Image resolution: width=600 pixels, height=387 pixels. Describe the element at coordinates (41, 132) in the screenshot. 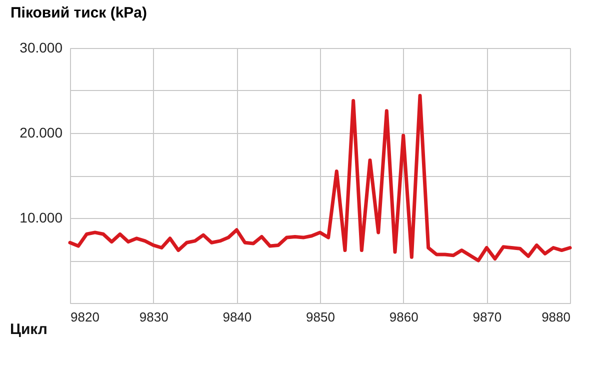

I see `y-tick-label: 20.000` at that location.